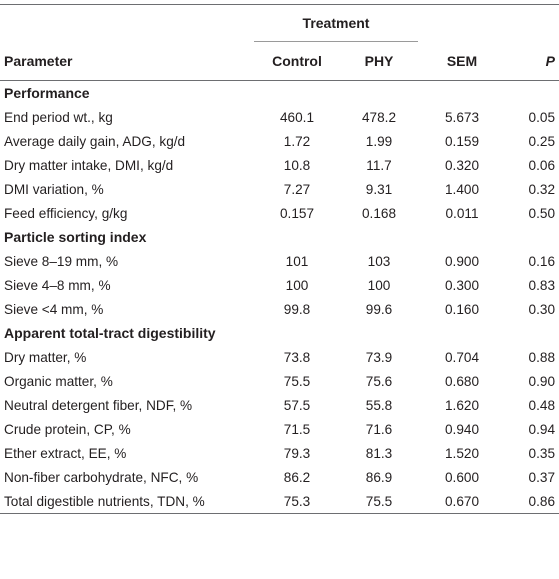 Image resolution: width=559 pixels, height=579 pixels. Describe the element at coordinates (542, 357) in the screenshot. I see `cell-p: 0.88` at that location.